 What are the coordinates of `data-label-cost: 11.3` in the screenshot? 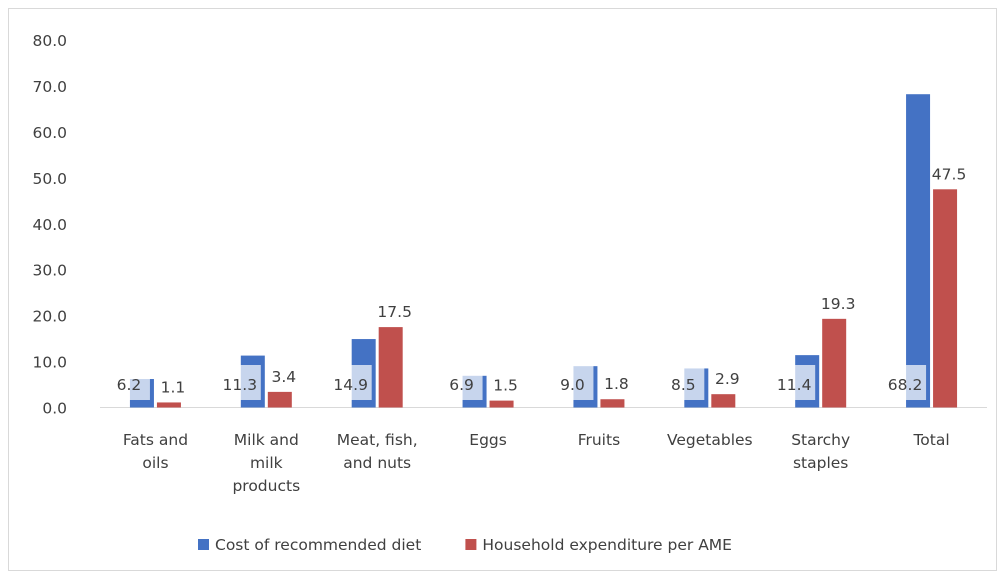 It's located at (240, 385).